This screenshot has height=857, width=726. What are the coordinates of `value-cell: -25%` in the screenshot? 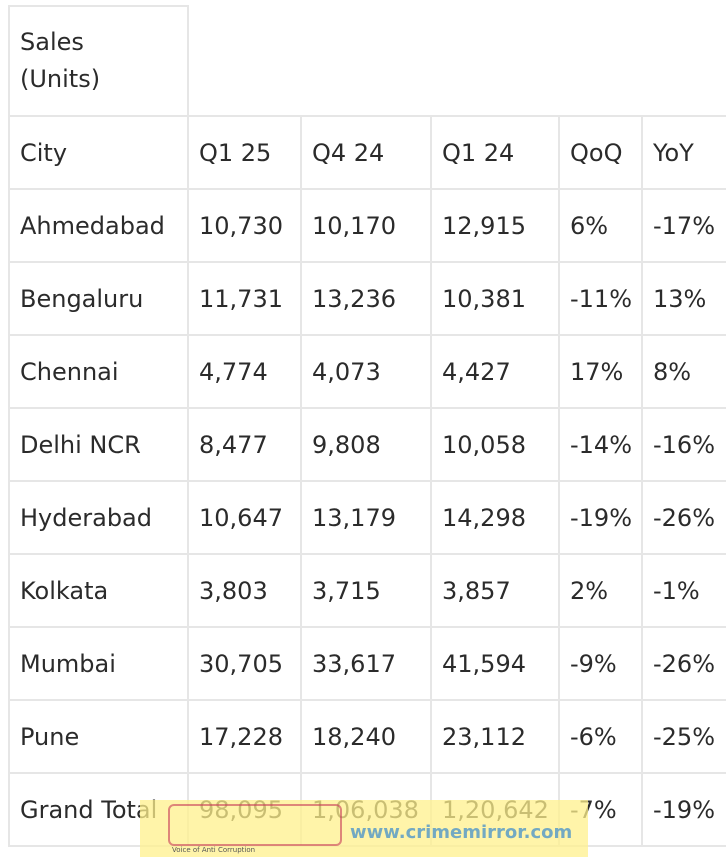 It's located at (683, 736).